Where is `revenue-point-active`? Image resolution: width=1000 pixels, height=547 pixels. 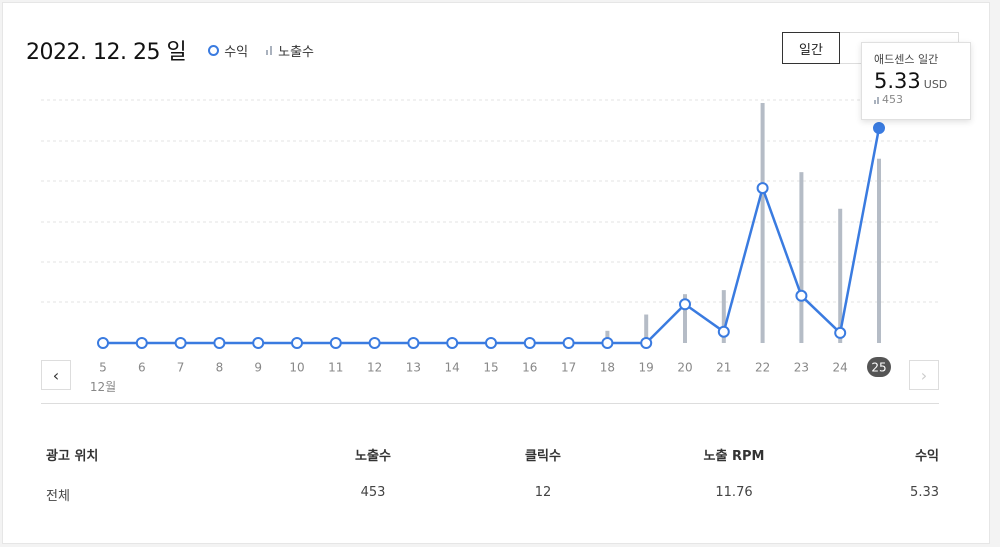 revenue-point-active is located at coordinates (879, 128).